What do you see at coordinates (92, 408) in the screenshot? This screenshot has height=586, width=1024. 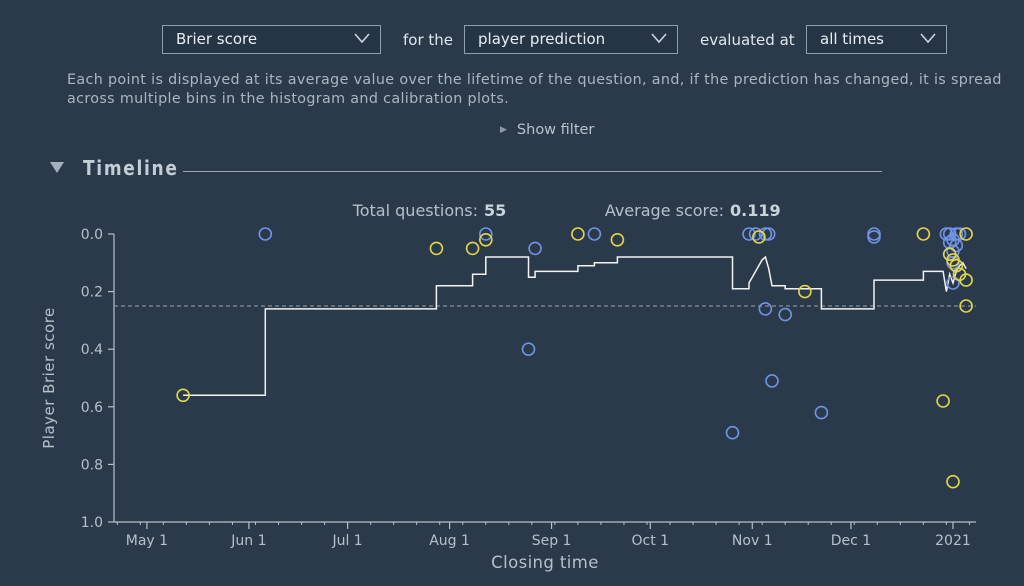 I see `y-tick-label: 0.6` at bounding box center [92, 408].